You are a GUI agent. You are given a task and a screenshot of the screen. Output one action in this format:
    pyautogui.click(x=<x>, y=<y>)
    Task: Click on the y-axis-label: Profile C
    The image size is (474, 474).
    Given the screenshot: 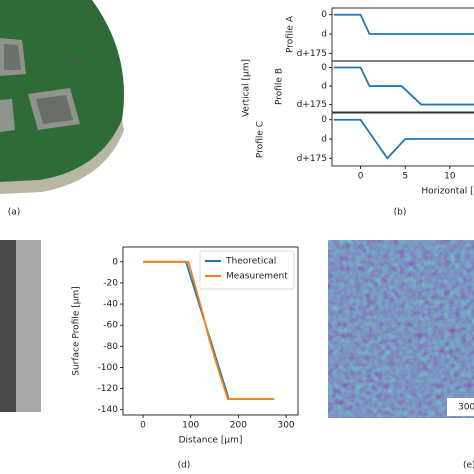 What is the action you would take?
    pyautogui.click(x=261, y=139)
    